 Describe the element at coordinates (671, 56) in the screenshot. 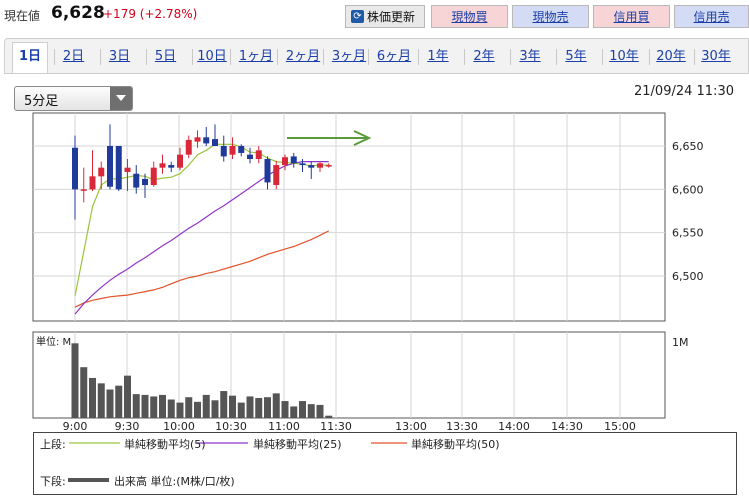

I see `tab-14: 20年` at that location.